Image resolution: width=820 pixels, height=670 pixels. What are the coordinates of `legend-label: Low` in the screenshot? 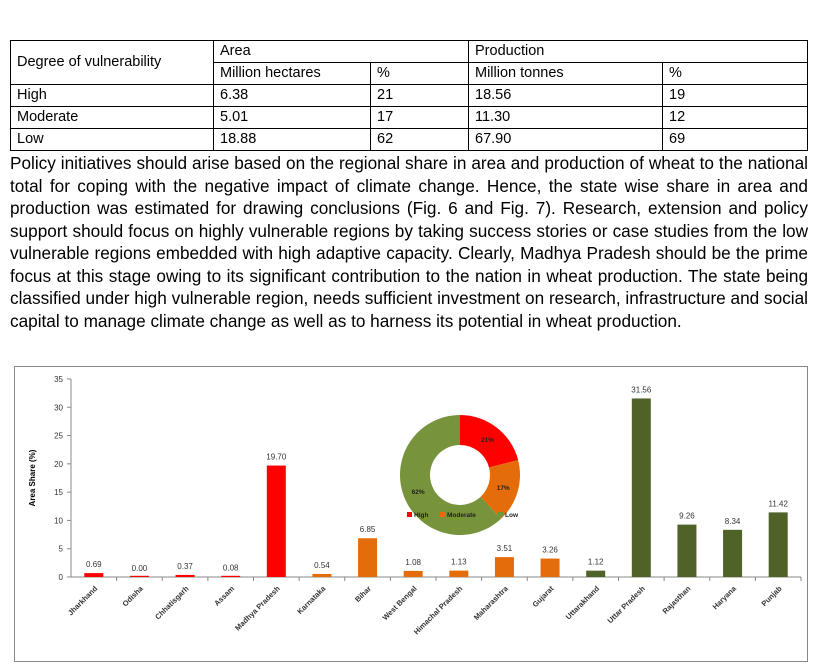 It's located at (512, 515).